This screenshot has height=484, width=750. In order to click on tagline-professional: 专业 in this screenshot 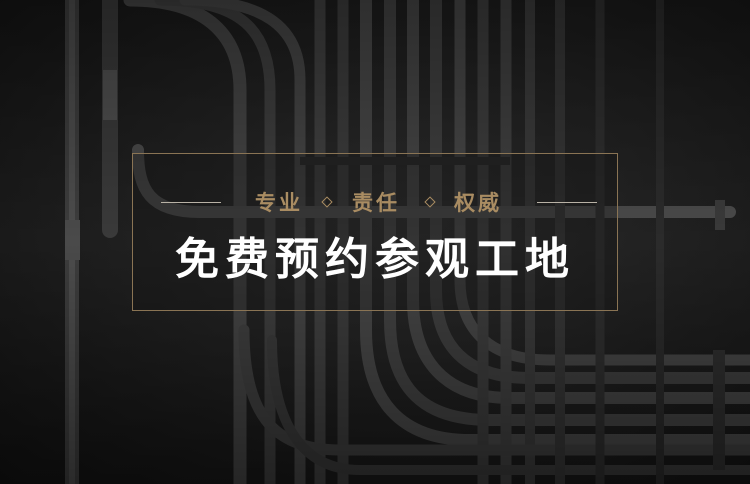, I will do `click(279, 203)`.